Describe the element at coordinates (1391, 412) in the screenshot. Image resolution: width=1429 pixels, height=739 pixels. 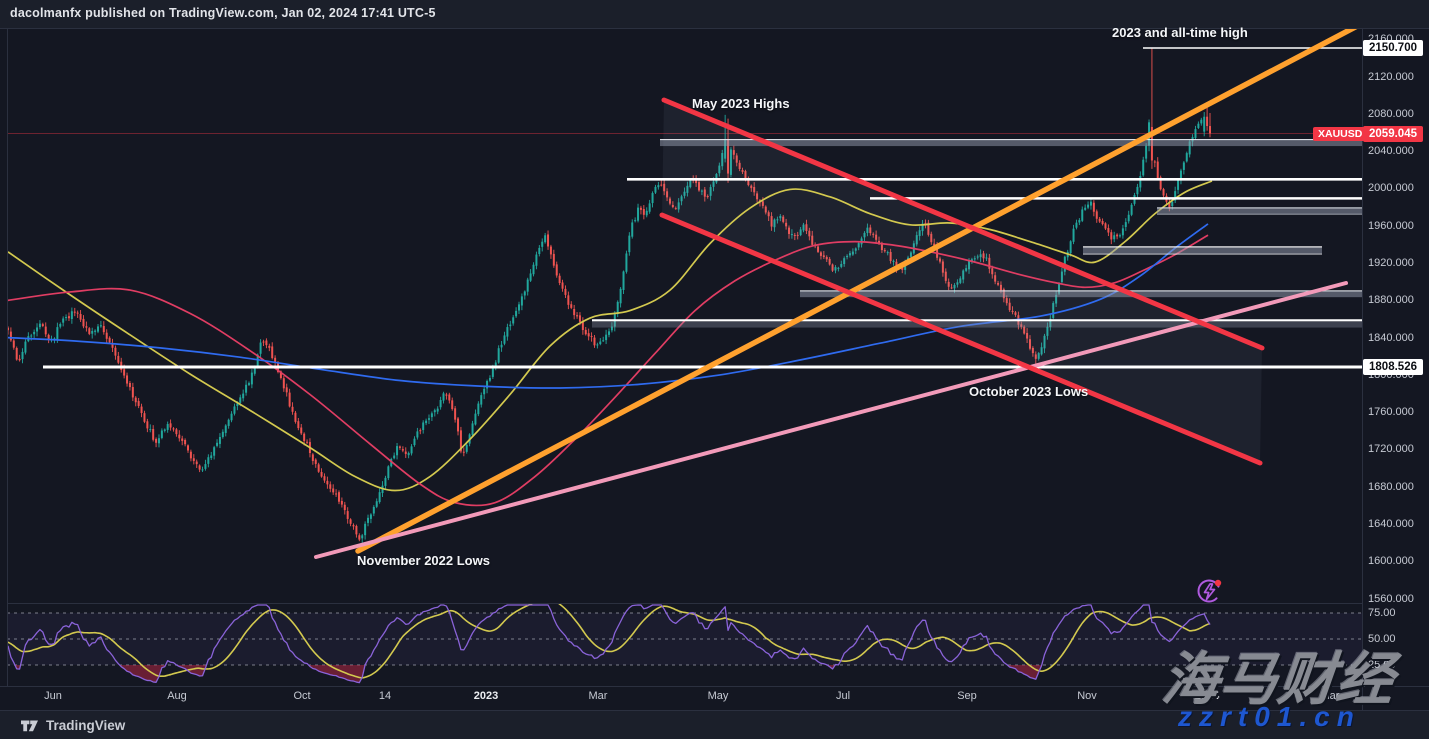
I see `price-axis-tick: 1760.000` at that location.